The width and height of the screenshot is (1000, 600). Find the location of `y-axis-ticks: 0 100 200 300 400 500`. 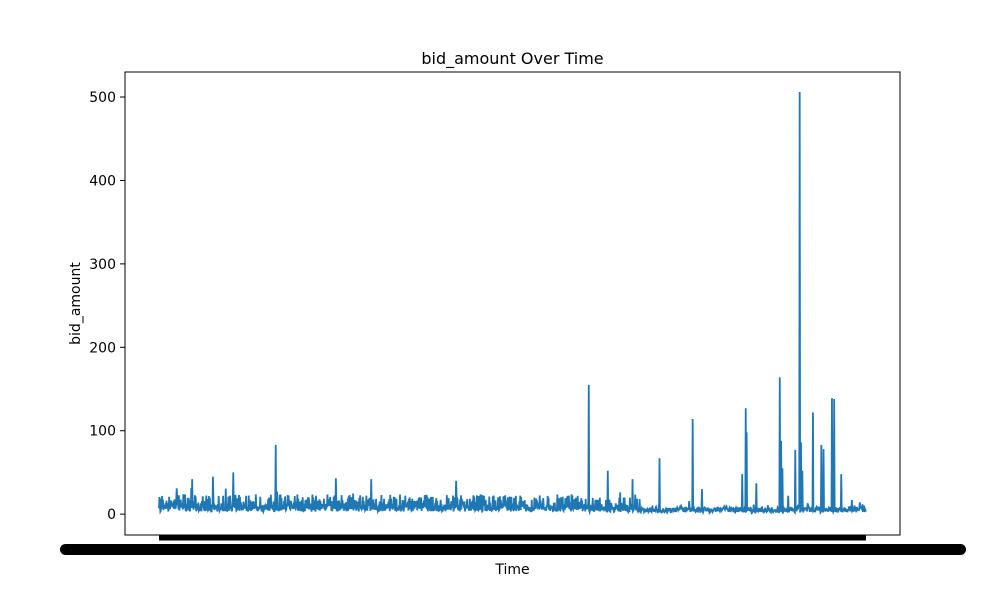

y-axis-ticks: 0 100 200 300 400 500 is located at coordinates (107, 306).